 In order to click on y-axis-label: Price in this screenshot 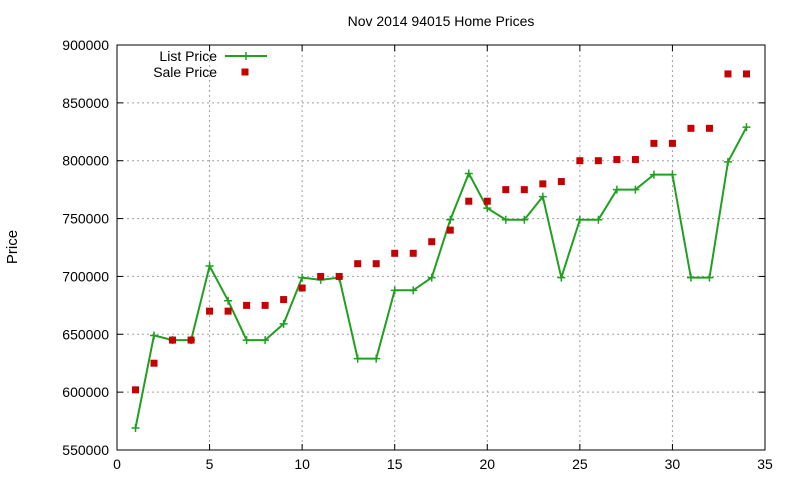, I will do `click(12, 247)`.